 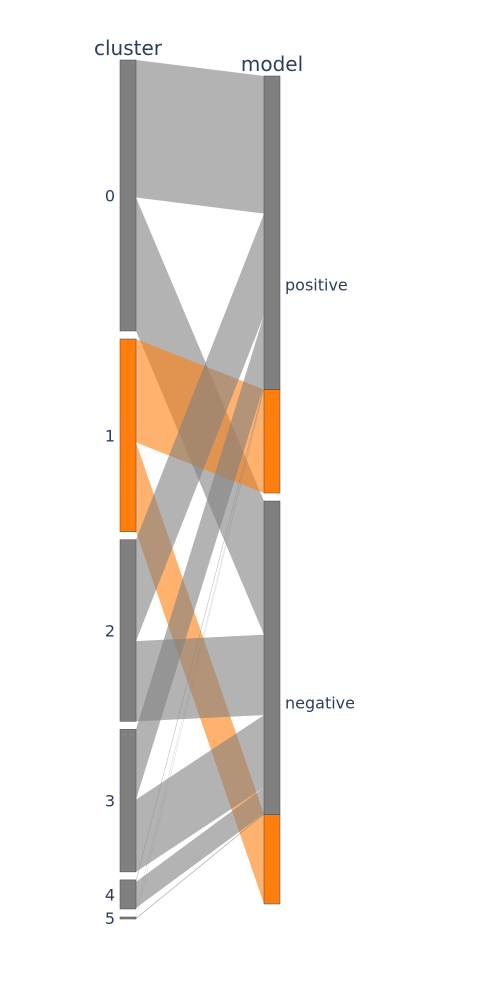 What do you see at coordinates (110, 894) in the screenshot?
I see `category-label-cluster-4: 4` at bounding box center [110, 894].